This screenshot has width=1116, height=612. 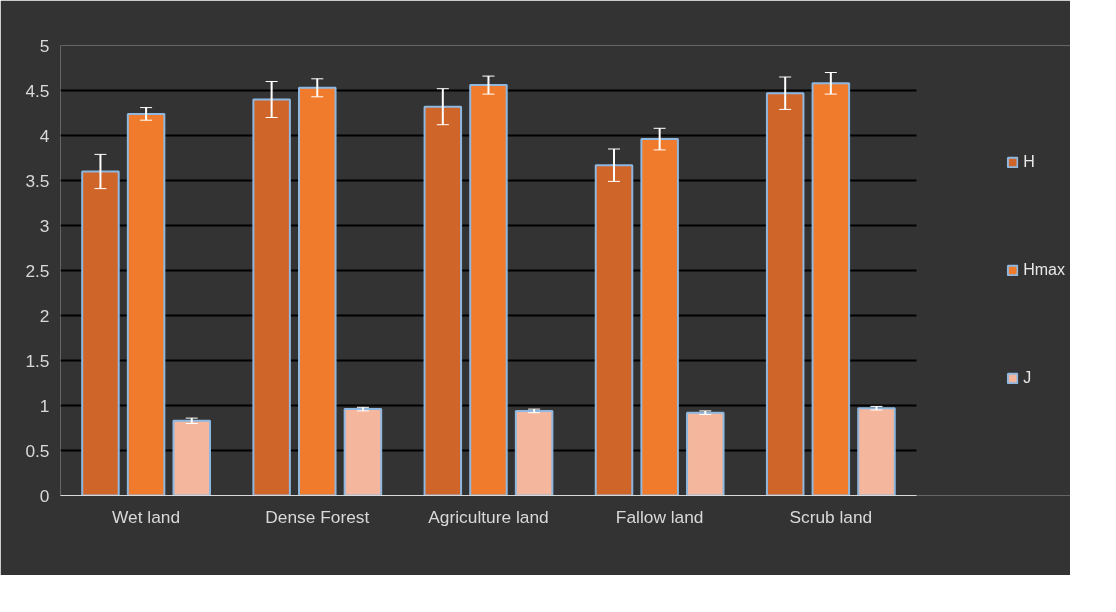 I want to click on y-tick-label: 0, so click(x=44, y=495).